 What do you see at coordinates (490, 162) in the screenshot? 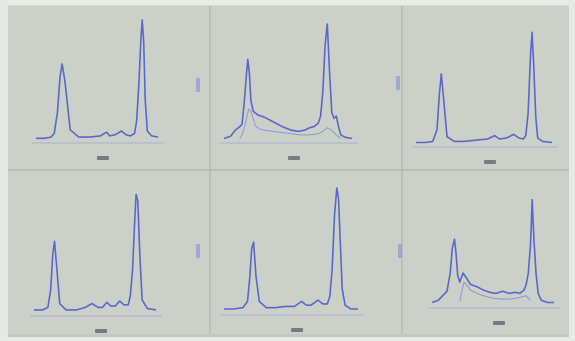
I see `caption-mark-top-right` at bounding box center [490, 162].